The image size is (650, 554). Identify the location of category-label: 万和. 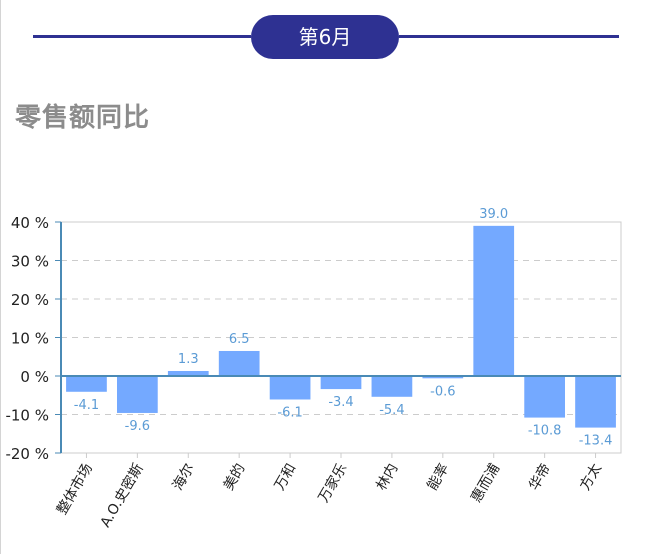
(286, 477).